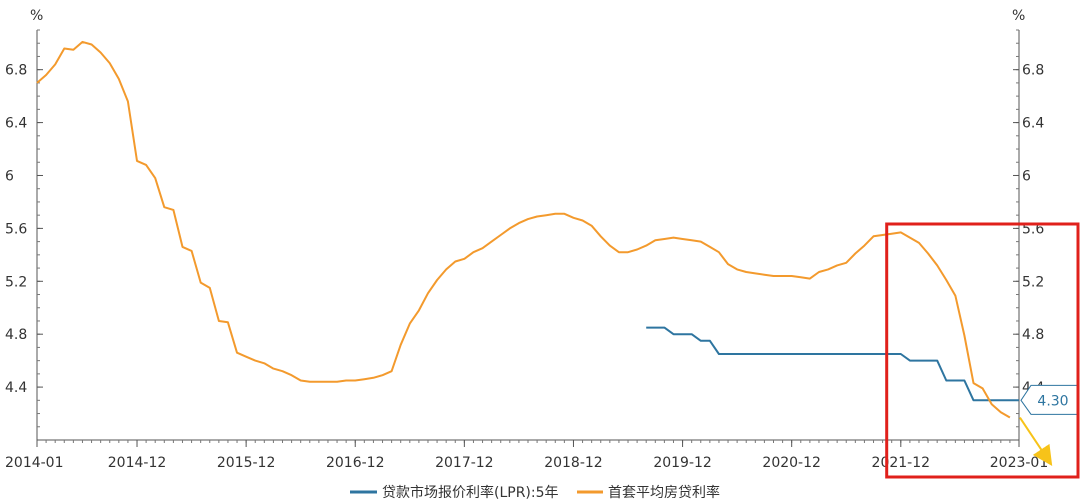 Image resolution: width=1080 pixels, height=504 pixels. I want to click on y-tick-label-left: 6.4, so click(16, 124).